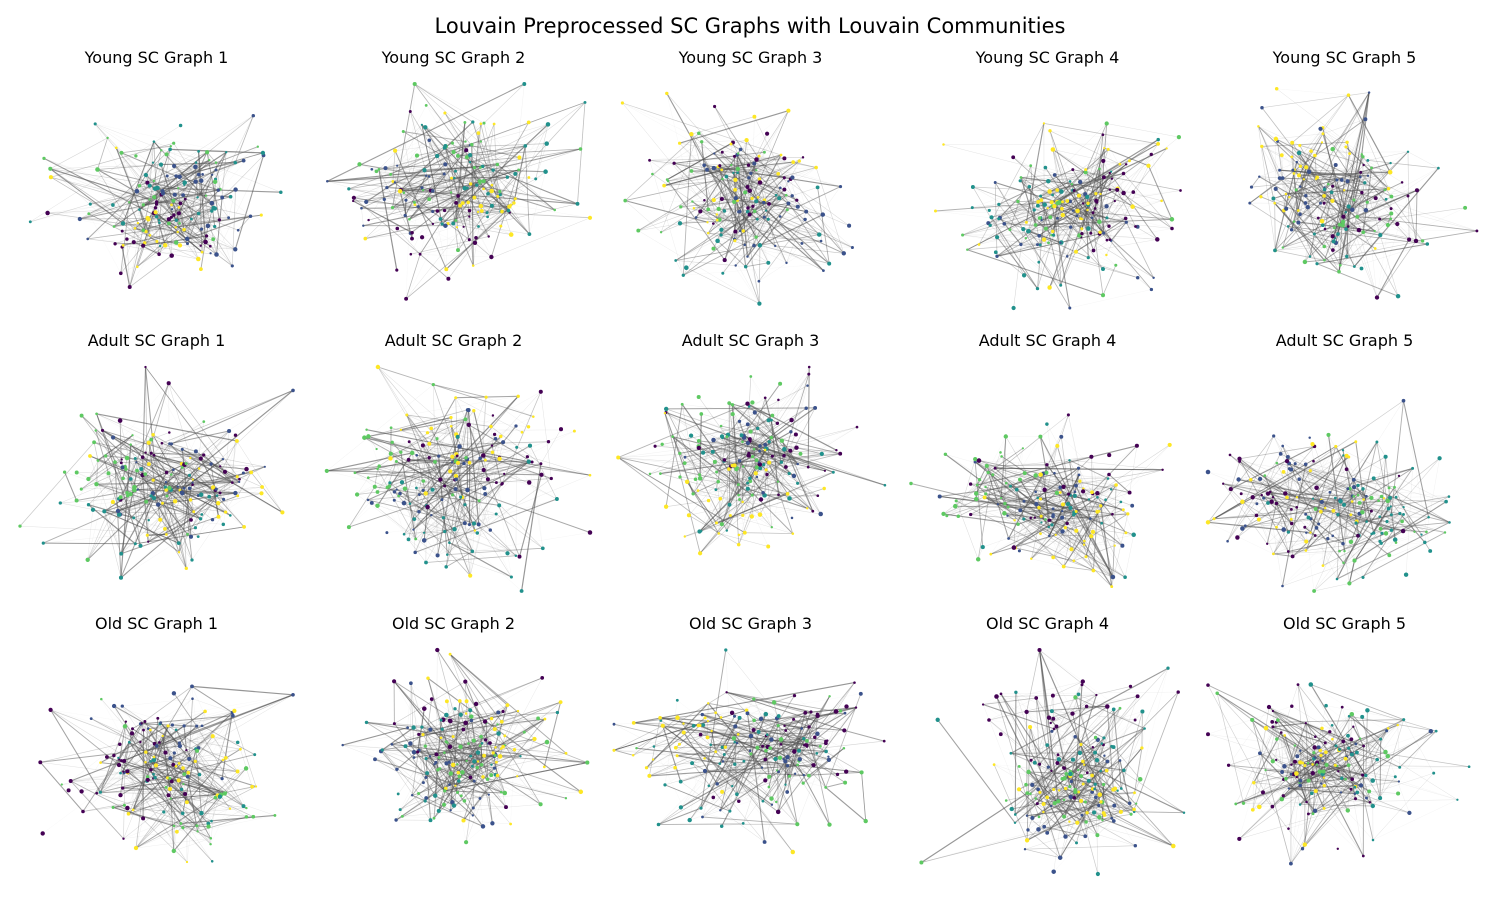 The image size is (1500, 900). Describe the element at coordinates (156, 57) in the screenshot. I see `panel-title: Young SC Graph 1` at that location.